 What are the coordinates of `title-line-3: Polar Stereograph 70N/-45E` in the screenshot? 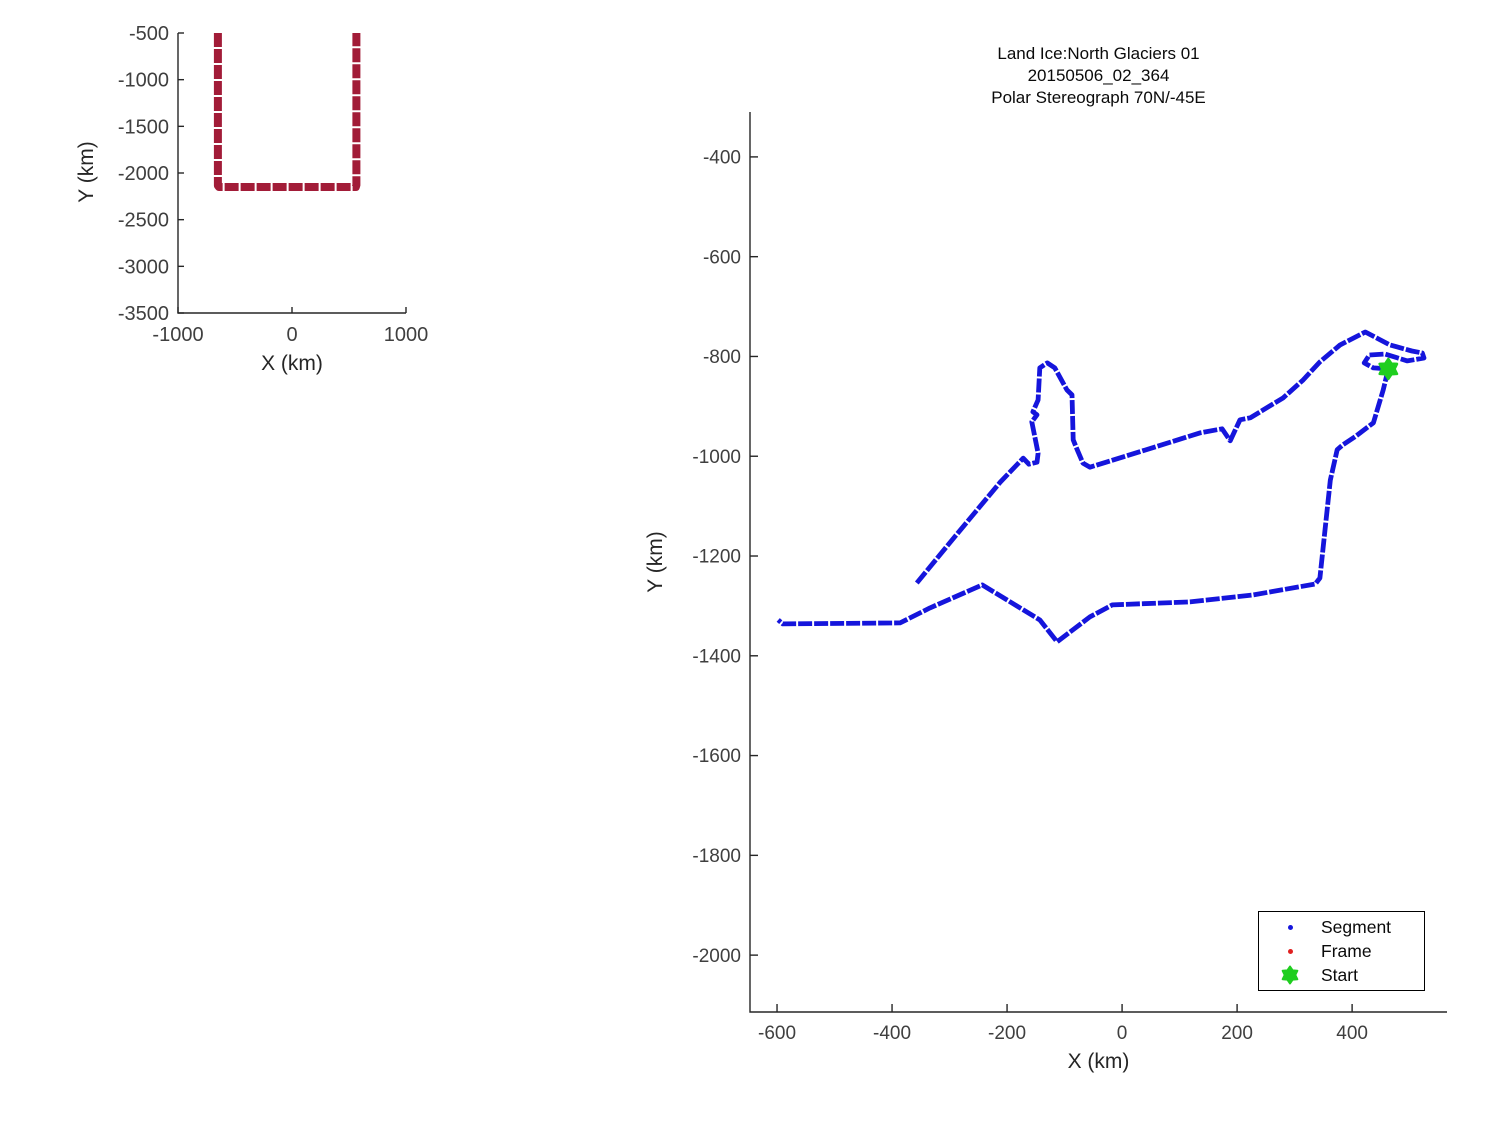 It's located at (1098, 97).